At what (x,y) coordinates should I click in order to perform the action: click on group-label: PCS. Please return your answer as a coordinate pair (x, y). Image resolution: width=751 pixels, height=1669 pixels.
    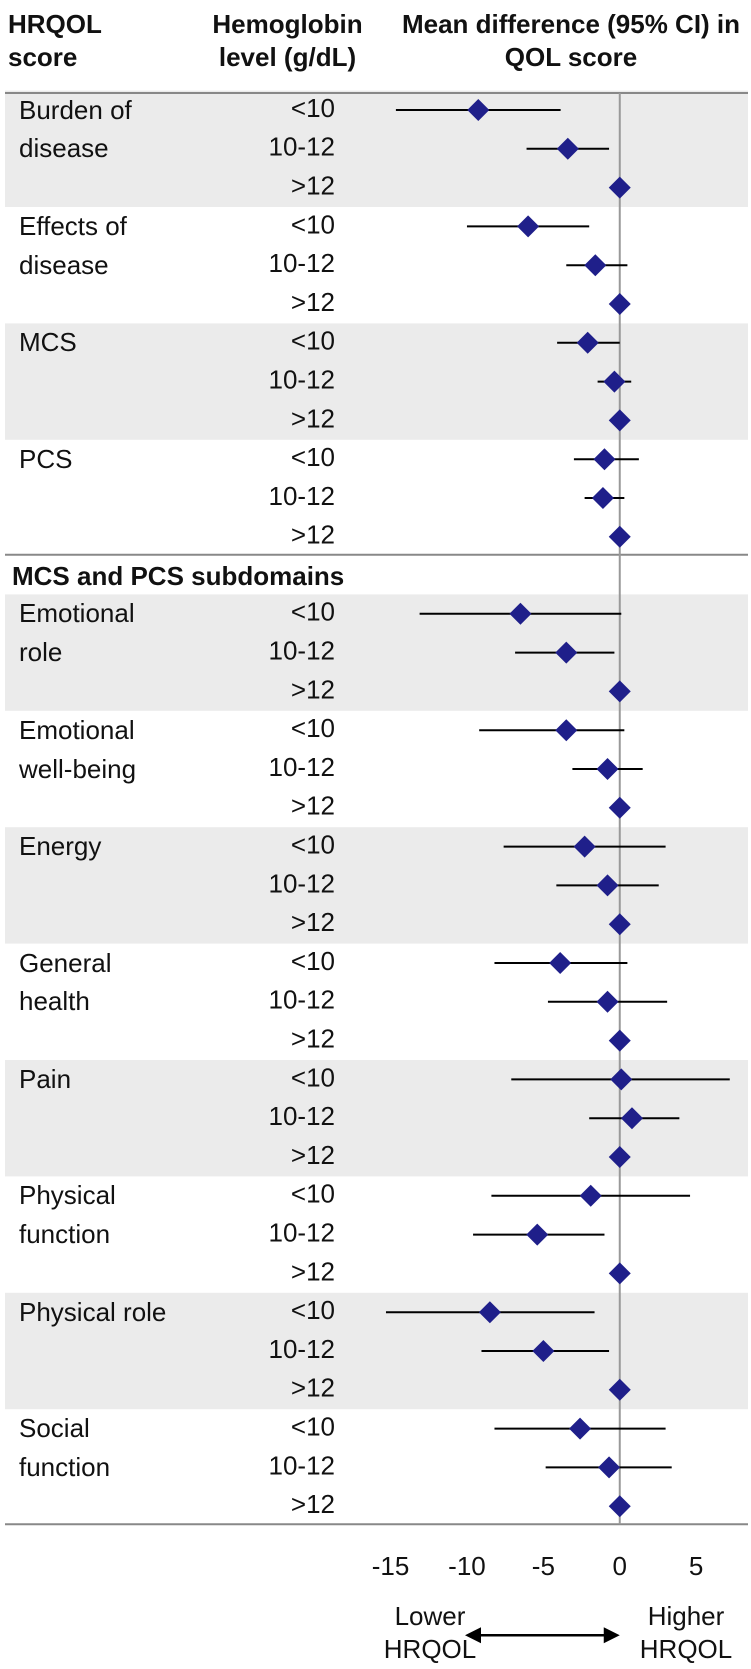
    Looking at the image, I should click on (46, 458).